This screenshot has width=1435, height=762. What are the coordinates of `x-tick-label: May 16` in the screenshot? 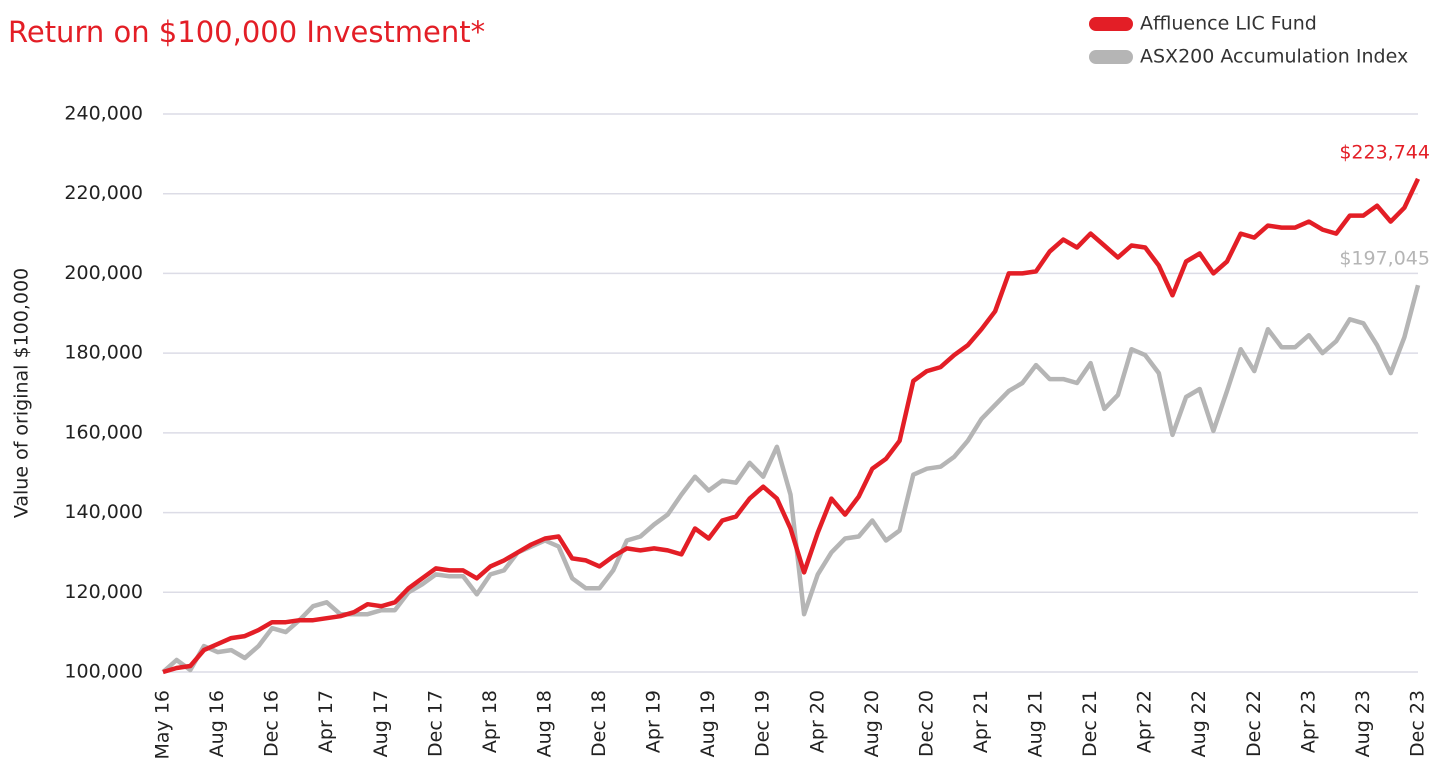 It's located at (163, 725).